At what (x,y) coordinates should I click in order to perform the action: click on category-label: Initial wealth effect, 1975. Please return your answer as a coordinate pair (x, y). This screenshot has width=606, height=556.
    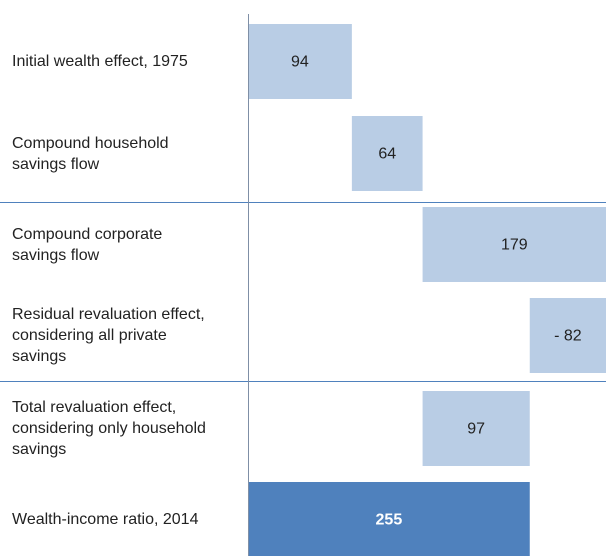
    Looking at the image, I should click on (111, 61).